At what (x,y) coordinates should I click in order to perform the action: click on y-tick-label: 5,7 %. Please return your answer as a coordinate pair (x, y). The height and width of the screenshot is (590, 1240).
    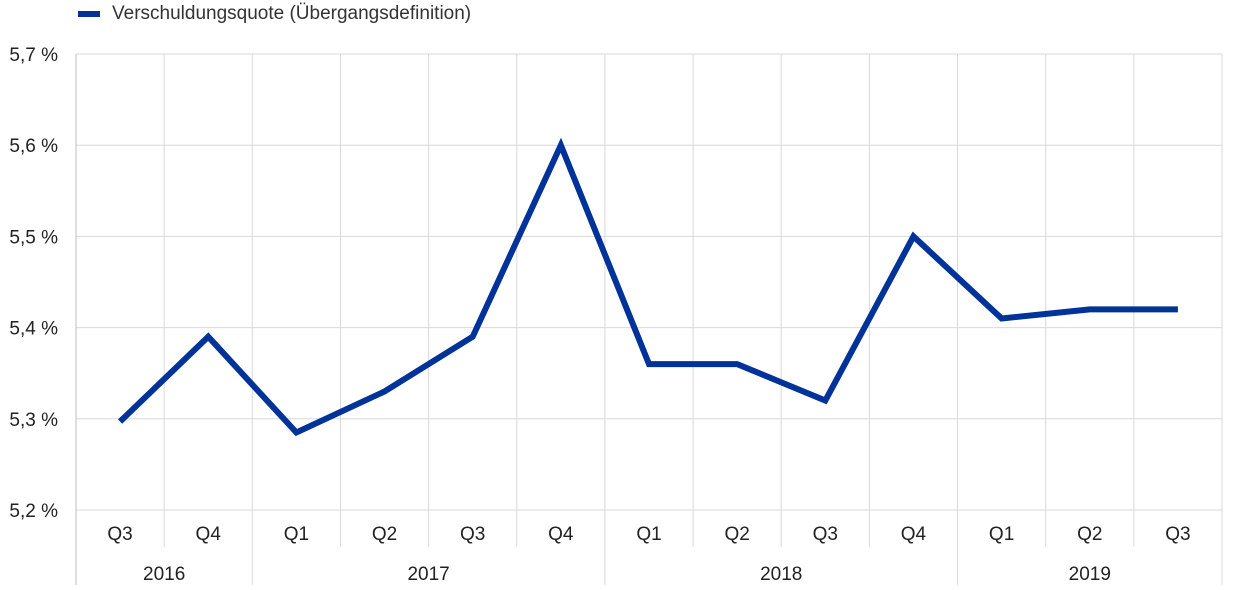
    Looking at the image, I should click on (33, 55).